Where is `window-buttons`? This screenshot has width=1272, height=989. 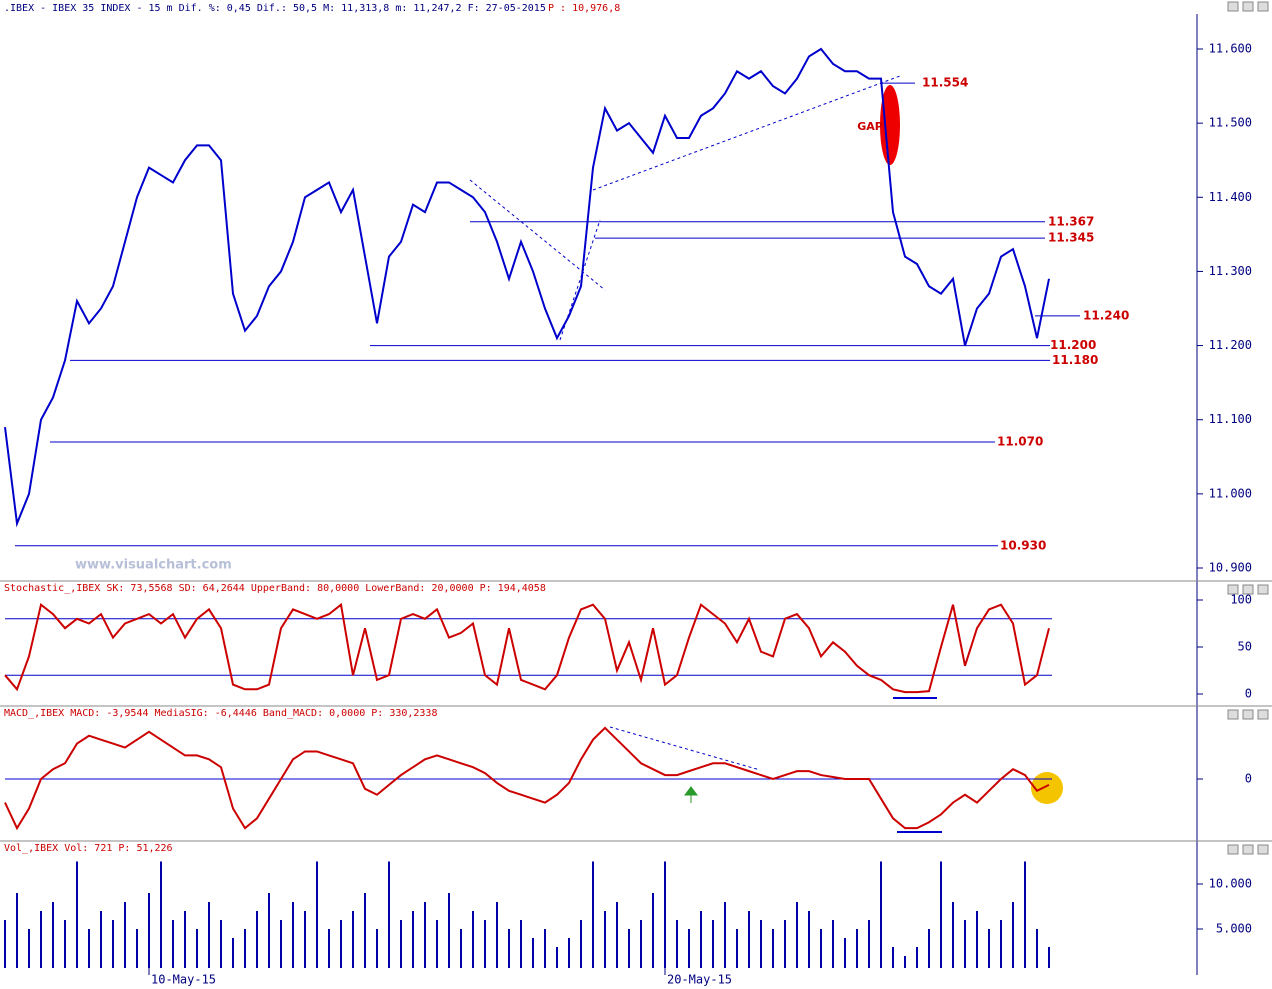 window-buttons is located at coordinates (1248, 428).